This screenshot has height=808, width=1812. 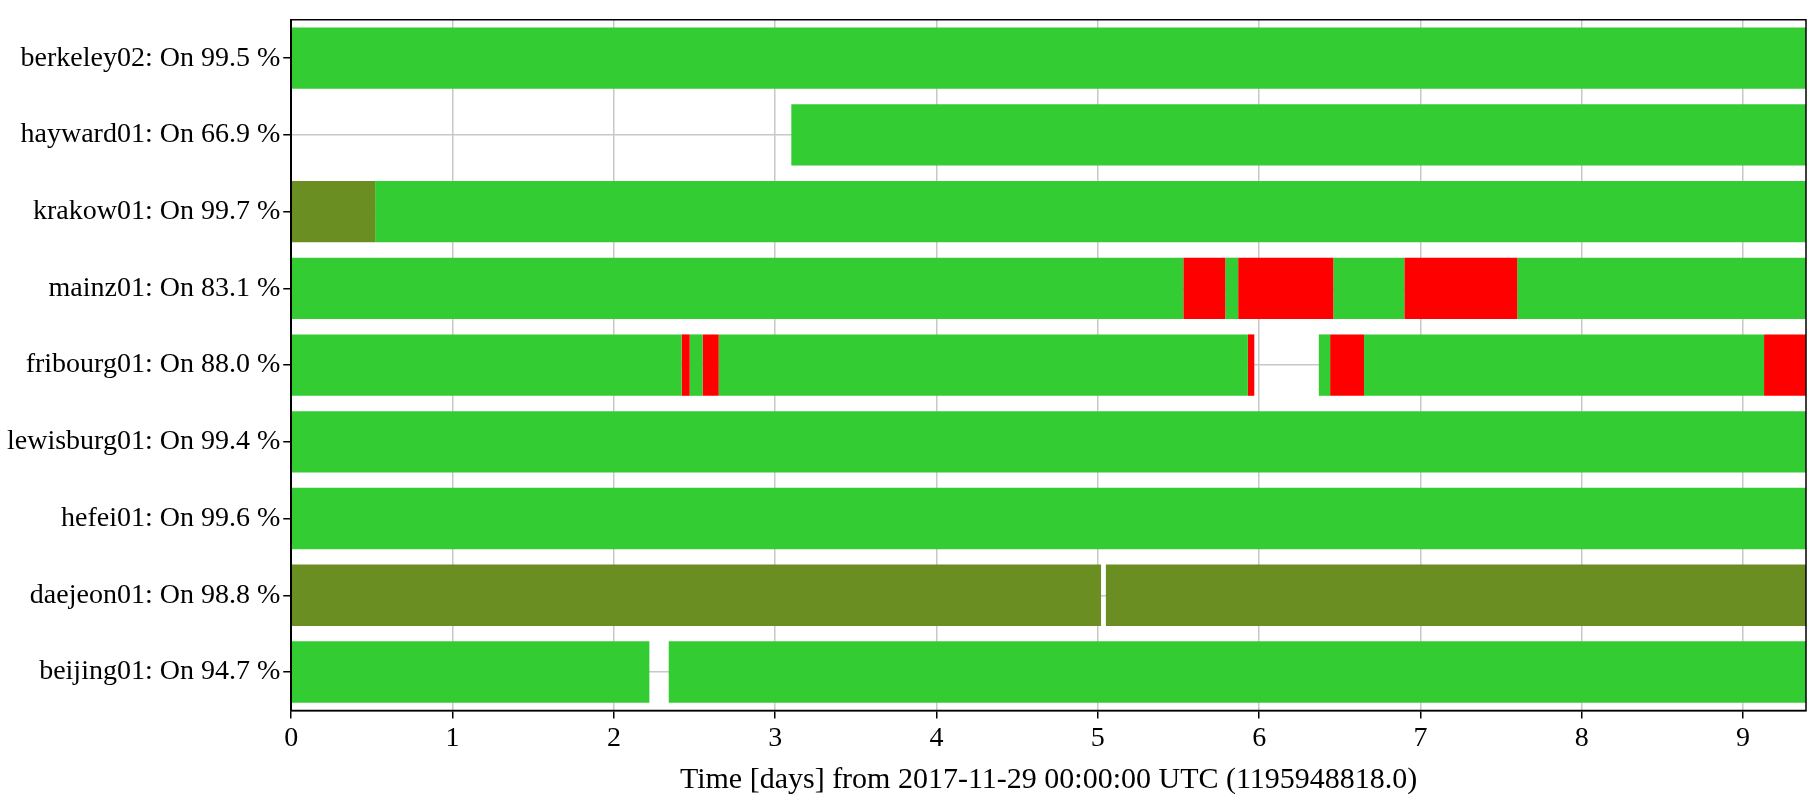 What do you see at coordinates (1743, 736) in the screenshot?
I see `x-tick-label: 9` at bounding box center [1743, 736].